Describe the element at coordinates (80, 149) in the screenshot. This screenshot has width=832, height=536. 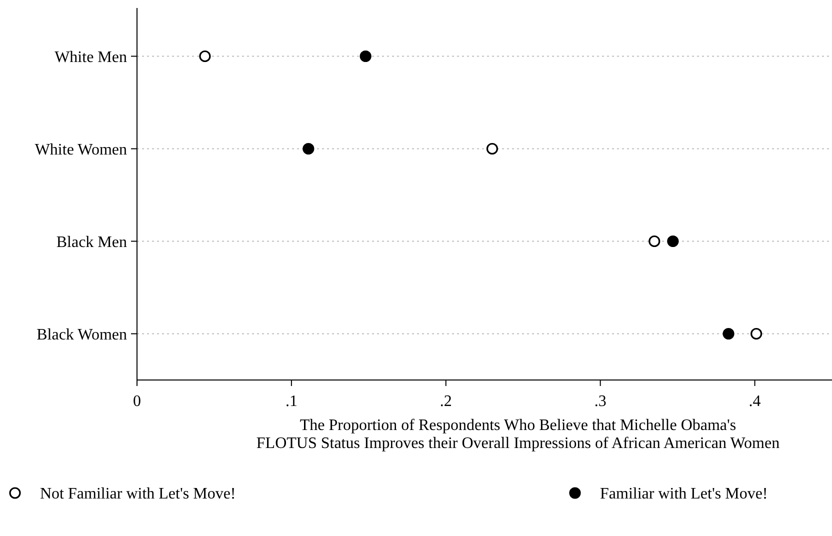
I see `y-tick-label: White Women` at that location.